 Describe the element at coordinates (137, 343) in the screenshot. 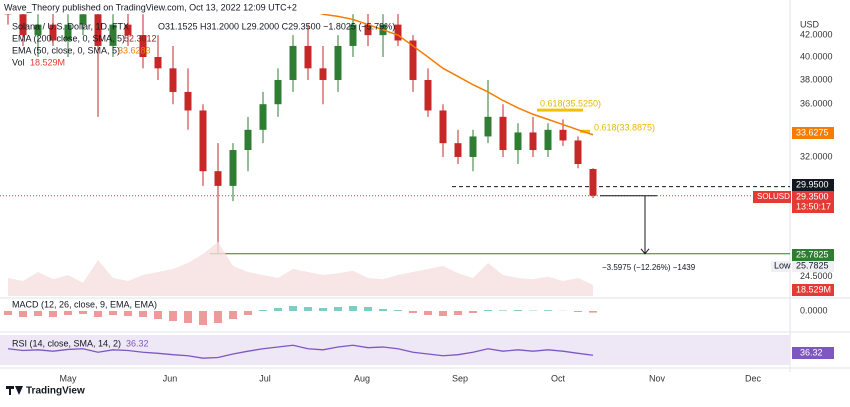

I see `rsi-value: 36.32` at that location.